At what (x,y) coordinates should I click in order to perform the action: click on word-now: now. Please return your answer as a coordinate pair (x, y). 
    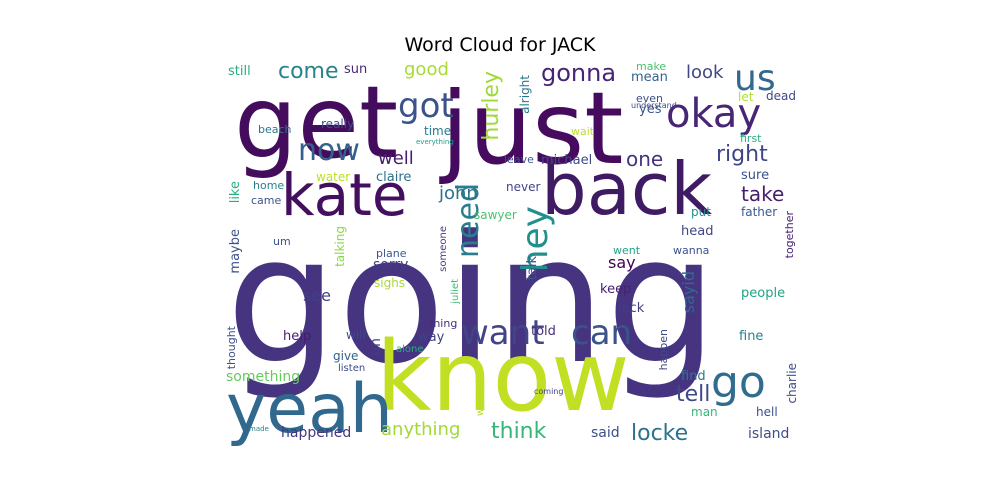
    Looking at the image, I should click on (329, 150).